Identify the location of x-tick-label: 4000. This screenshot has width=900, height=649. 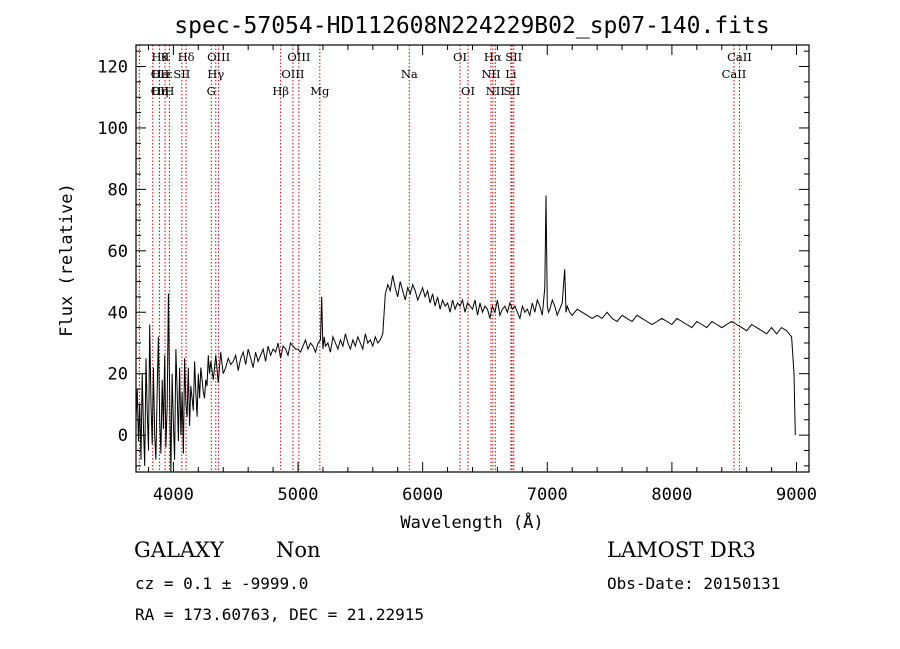
(173, 495).